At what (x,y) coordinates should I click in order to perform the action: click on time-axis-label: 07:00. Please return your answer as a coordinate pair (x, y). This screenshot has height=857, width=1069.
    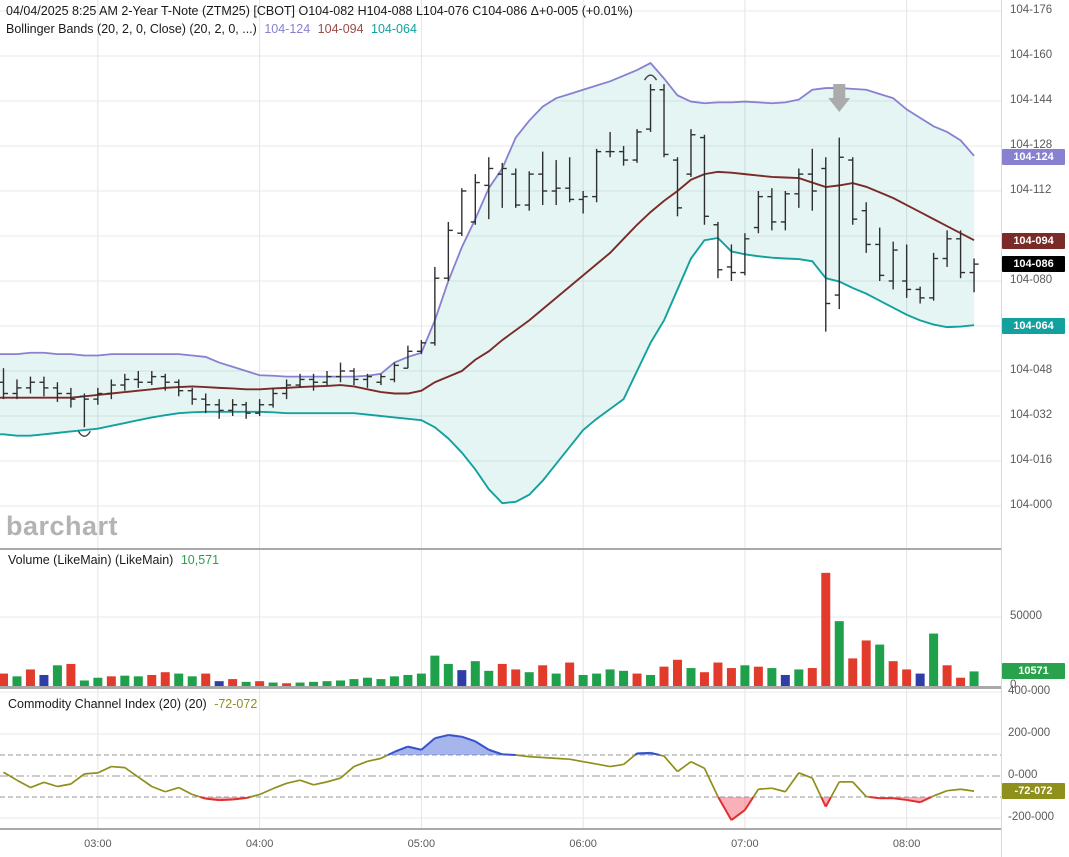
    Looking at the image, I should click on (745, 844).